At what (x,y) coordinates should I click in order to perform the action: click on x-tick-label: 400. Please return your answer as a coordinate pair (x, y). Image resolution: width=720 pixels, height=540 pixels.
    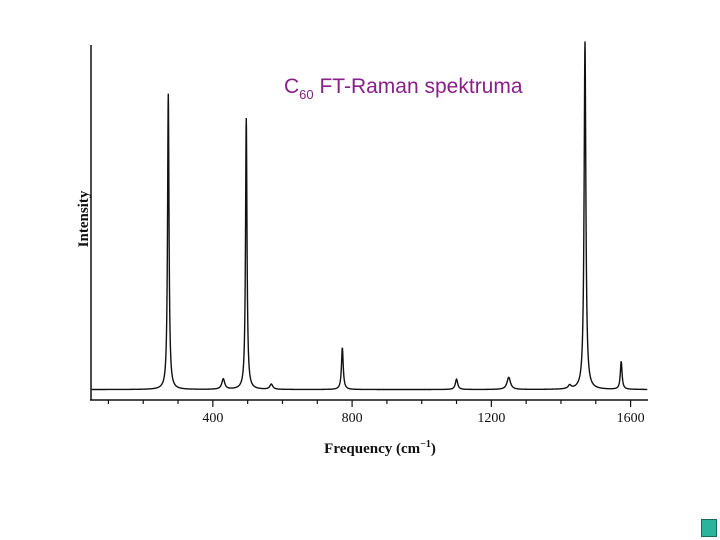
    Looking at the image, I should click on (212, 418).